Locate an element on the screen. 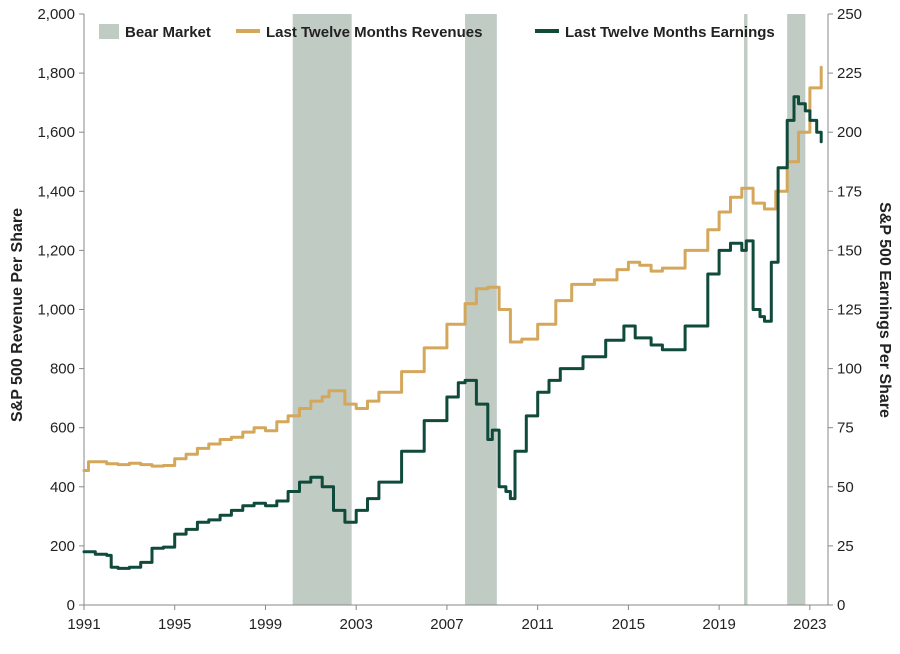 This screenshot has height=654, width=900. y-tick-label-left: 1,200 is located at coordinates (56, 250).